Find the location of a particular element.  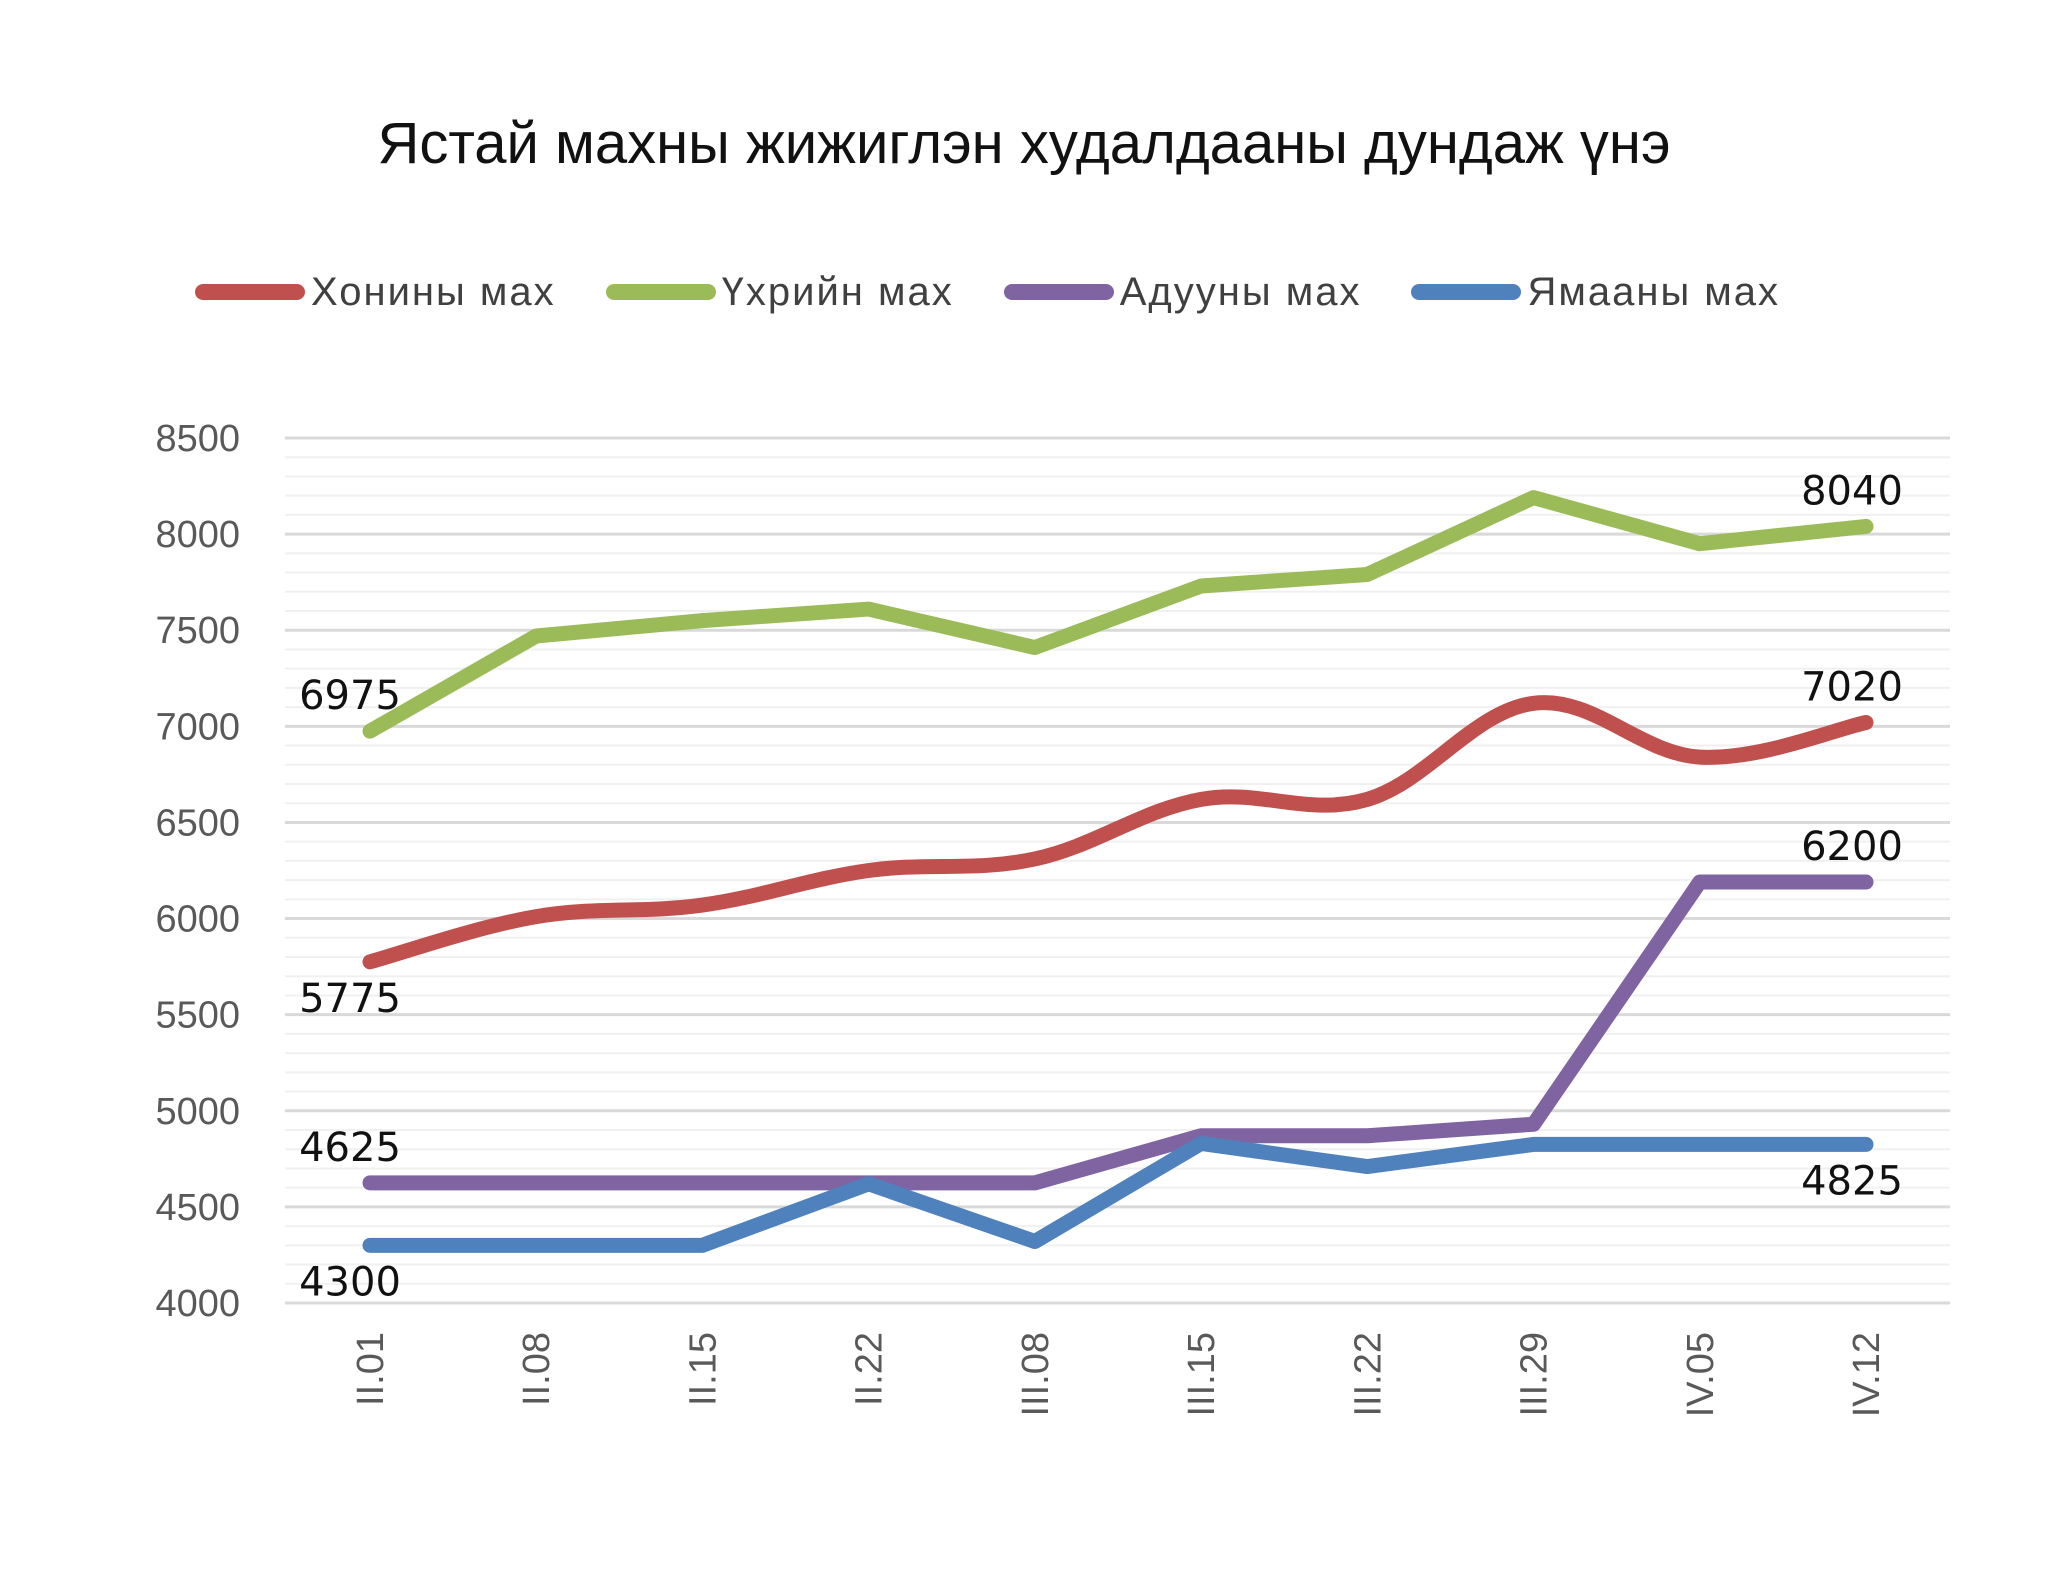

x-tick-label: II.01 is located at coordinates (371, 1369).